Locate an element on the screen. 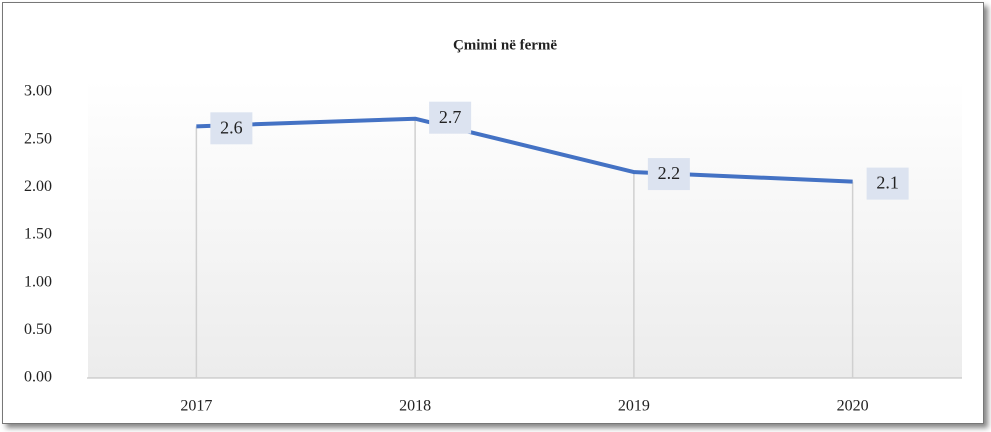  chart-title: Çmimi në fermë is located at coordinates (505, 45).